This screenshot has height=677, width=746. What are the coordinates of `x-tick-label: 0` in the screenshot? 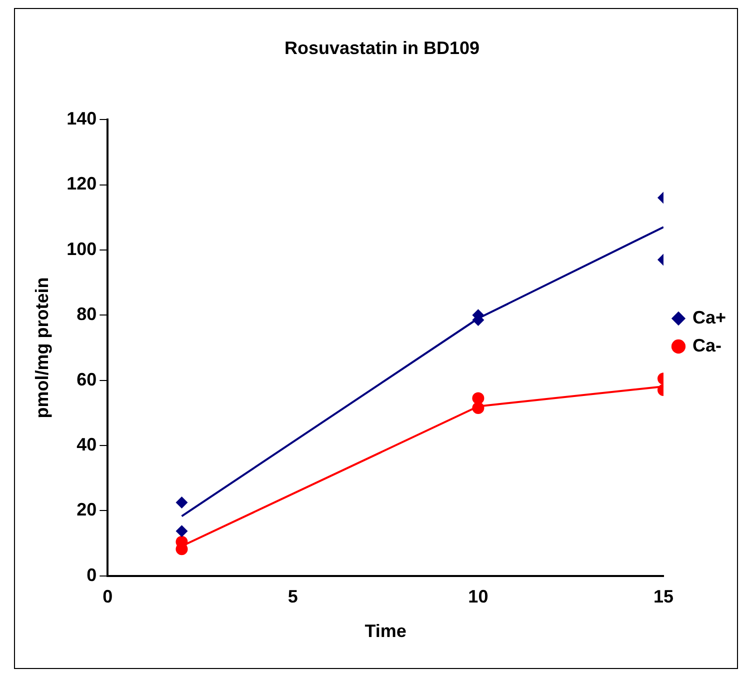 It's located at (107, 596).